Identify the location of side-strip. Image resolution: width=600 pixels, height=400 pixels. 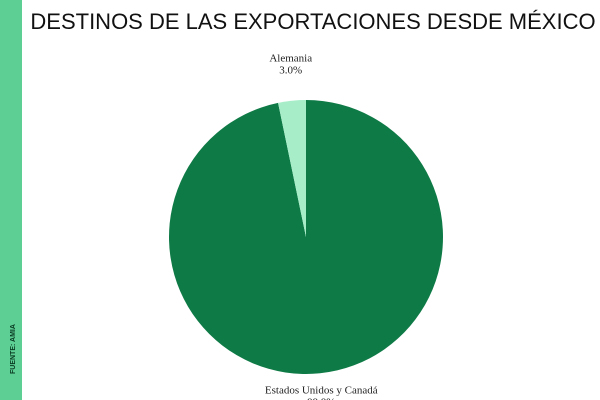
(11, 200).